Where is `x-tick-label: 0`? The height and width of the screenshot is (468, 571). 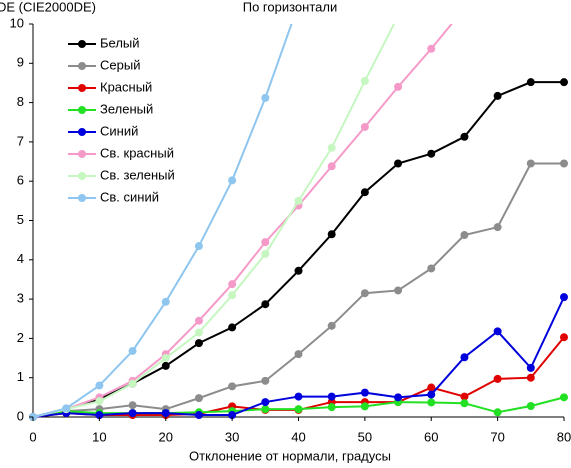 x-tick-label: 0 is located at coordinates (32, 436).